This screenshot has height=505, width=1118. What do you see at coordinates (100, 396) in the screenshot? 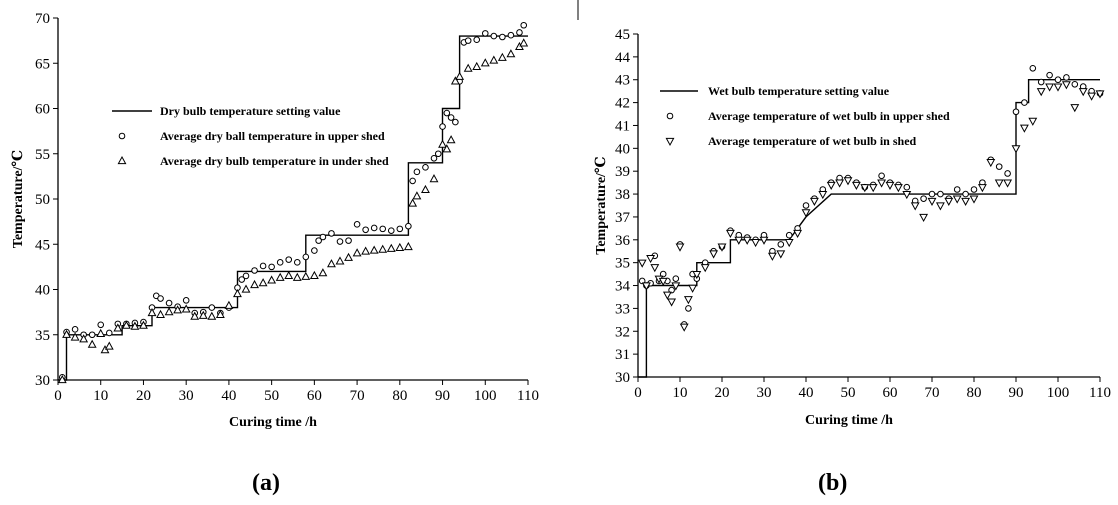
I see `x-tick-label: 10` at bounding box center [100, 396].